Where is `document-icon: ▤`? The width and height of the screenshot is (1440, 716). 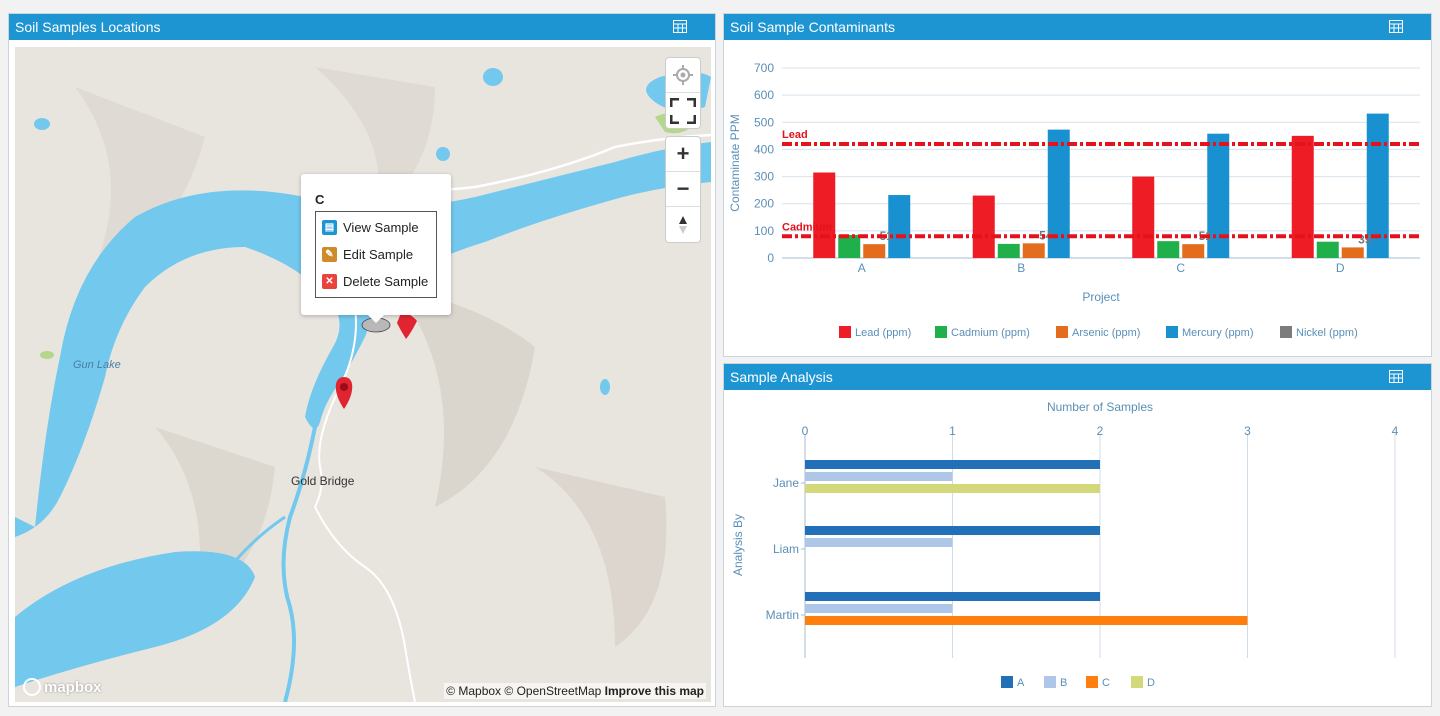
document-icon: ▤ is located at coordinates (329, 227).